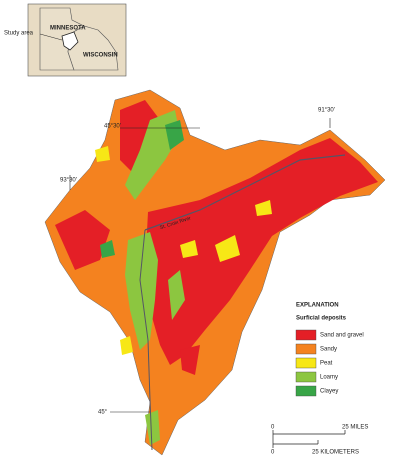  I want to click on legend-label: Loamy, so click(329, 378).